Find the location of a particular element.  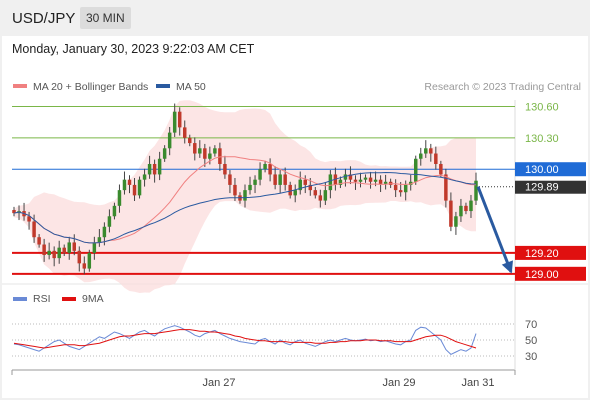

timeframe-badge: 30 MIN is located at coordinates (105, 18).